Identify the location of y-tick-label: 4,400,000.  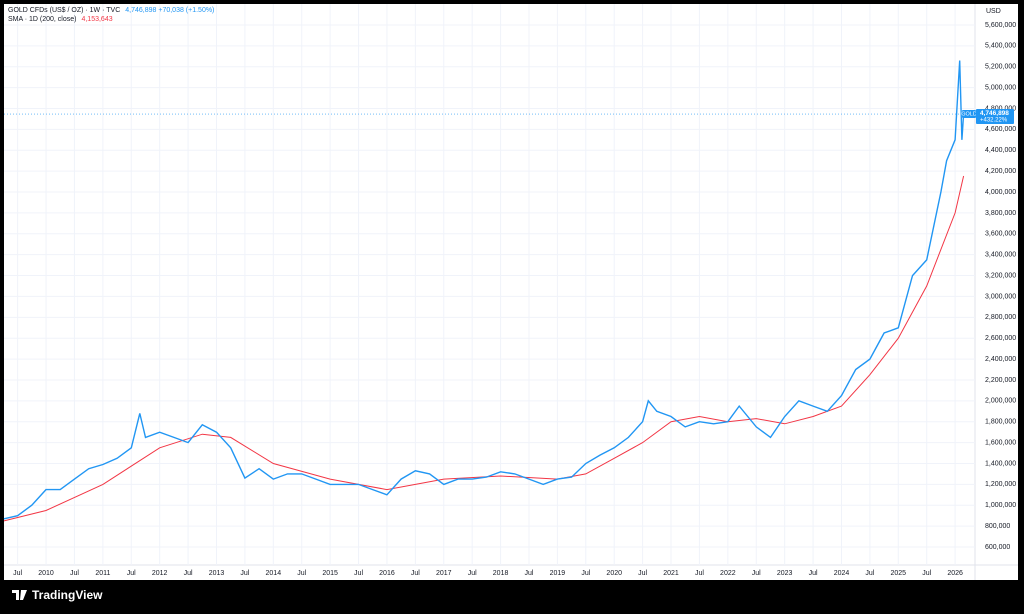
(1000, 150).